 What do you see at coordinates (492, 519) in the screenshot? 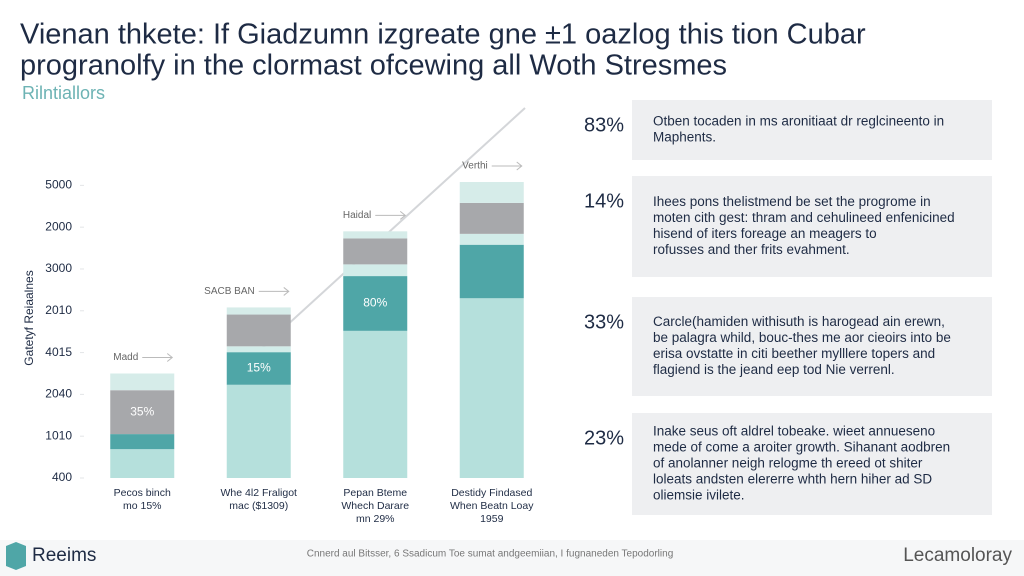
I see `x-tick-label: 1959` at bounding box center [492, 519].